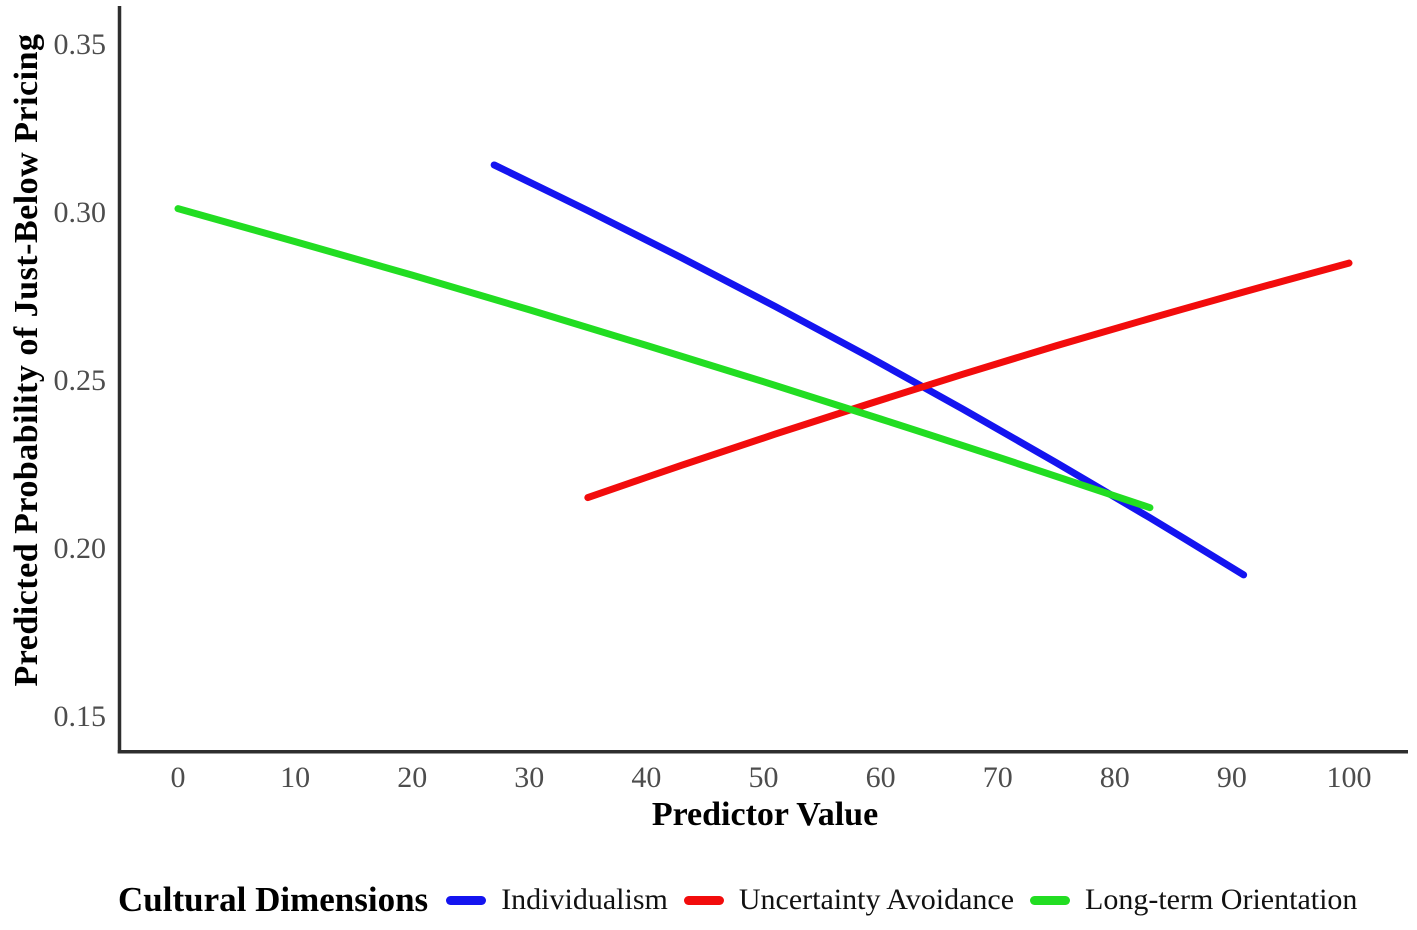 The image size is (1417, 930). What do you see at coordinates (273, 899) in the screenshot?
I see `legend-title: Cultural Dimensions` at bounding box center [273, 899].